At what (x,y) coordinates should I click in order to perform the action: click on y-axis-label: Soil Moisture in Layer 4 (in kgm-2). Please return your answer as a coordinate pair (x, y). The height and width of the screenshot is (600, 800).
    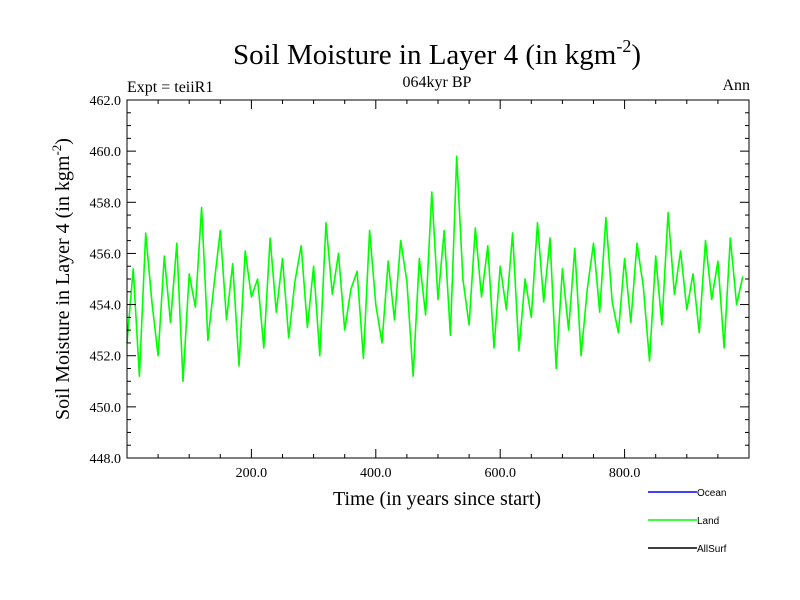
    Looking at the image, I should click on (61, 279).